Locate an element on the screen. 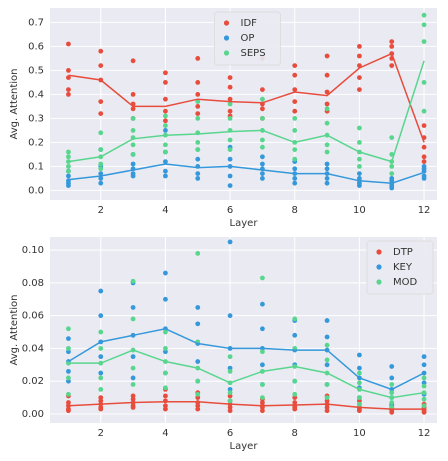 The width and height of the screenshot is (448, 461). y-tick-label: 0.2 is located at coordinates (36, 142).